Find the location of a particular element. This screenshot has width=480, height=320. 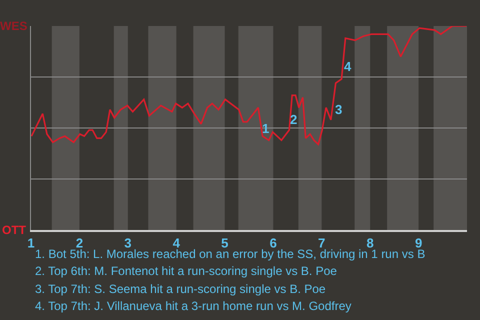

annotation: 1 is located at coordinates (266, 128).